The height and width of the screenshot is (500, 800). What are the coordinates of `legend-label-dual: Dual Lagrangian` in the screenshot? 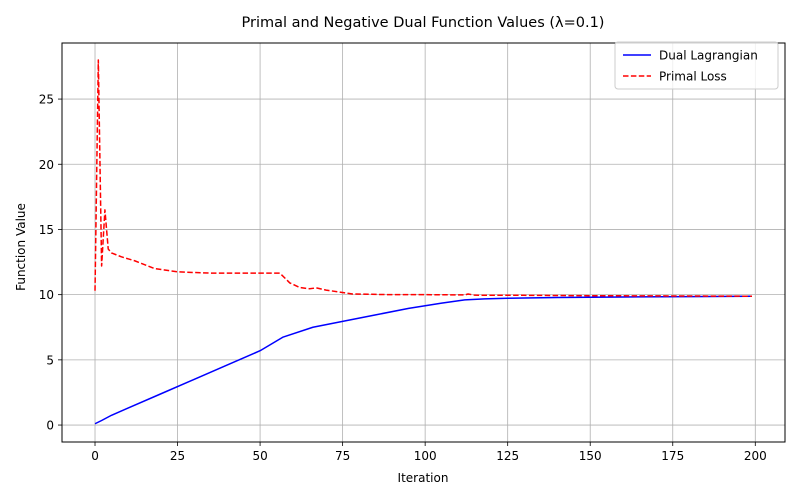 It's located at (708, 56).